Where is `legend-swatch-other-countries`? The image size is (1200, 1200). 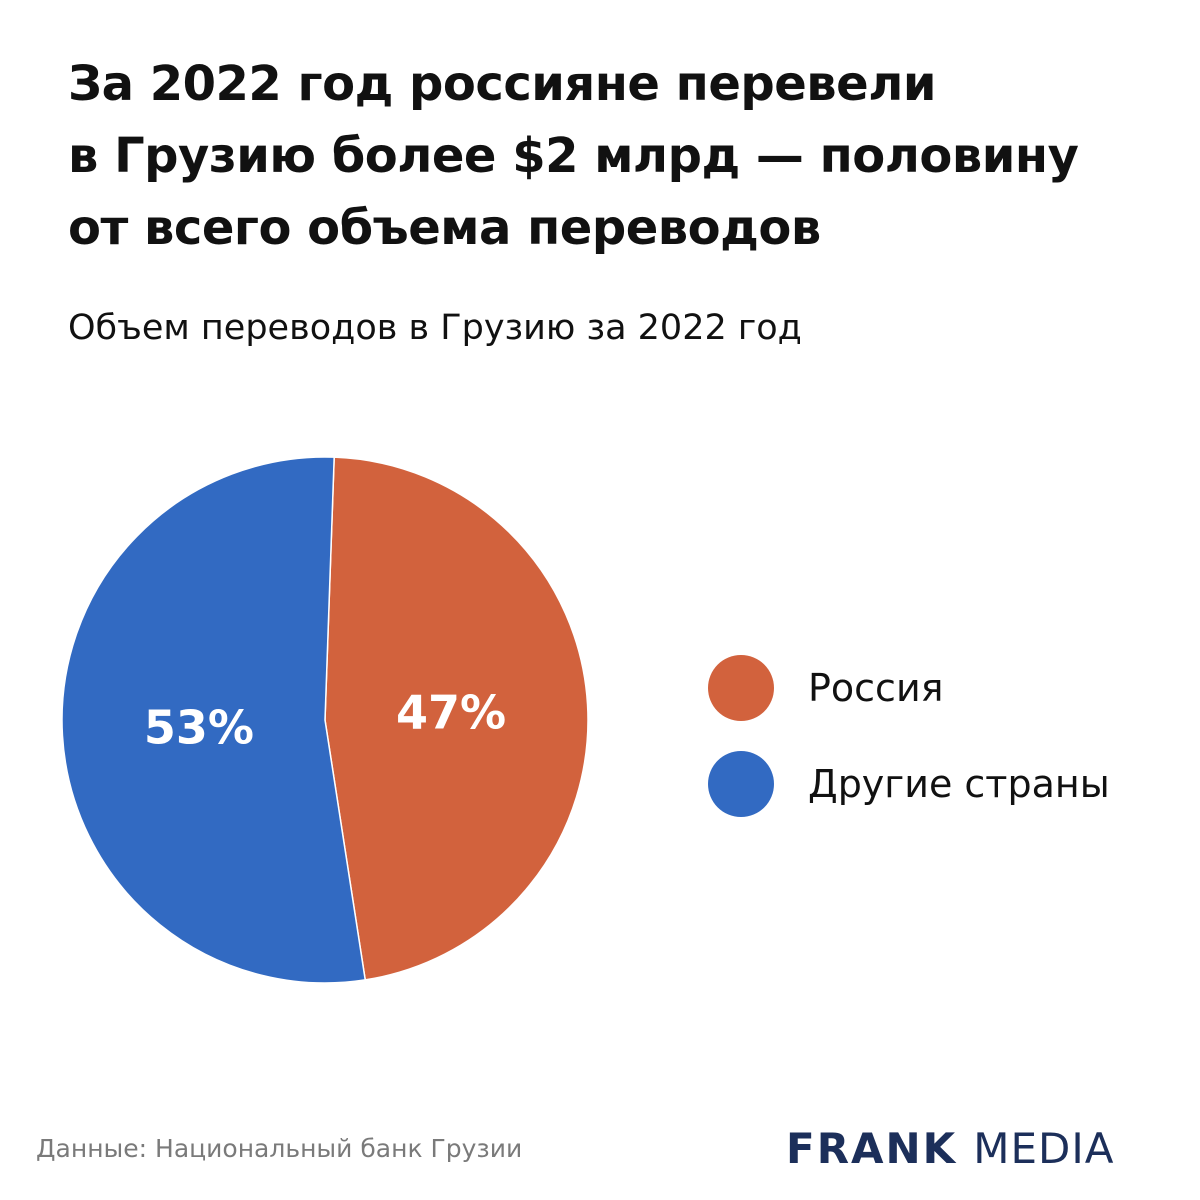 legend-swatch-other-countries is located at coordinates (741, 784).